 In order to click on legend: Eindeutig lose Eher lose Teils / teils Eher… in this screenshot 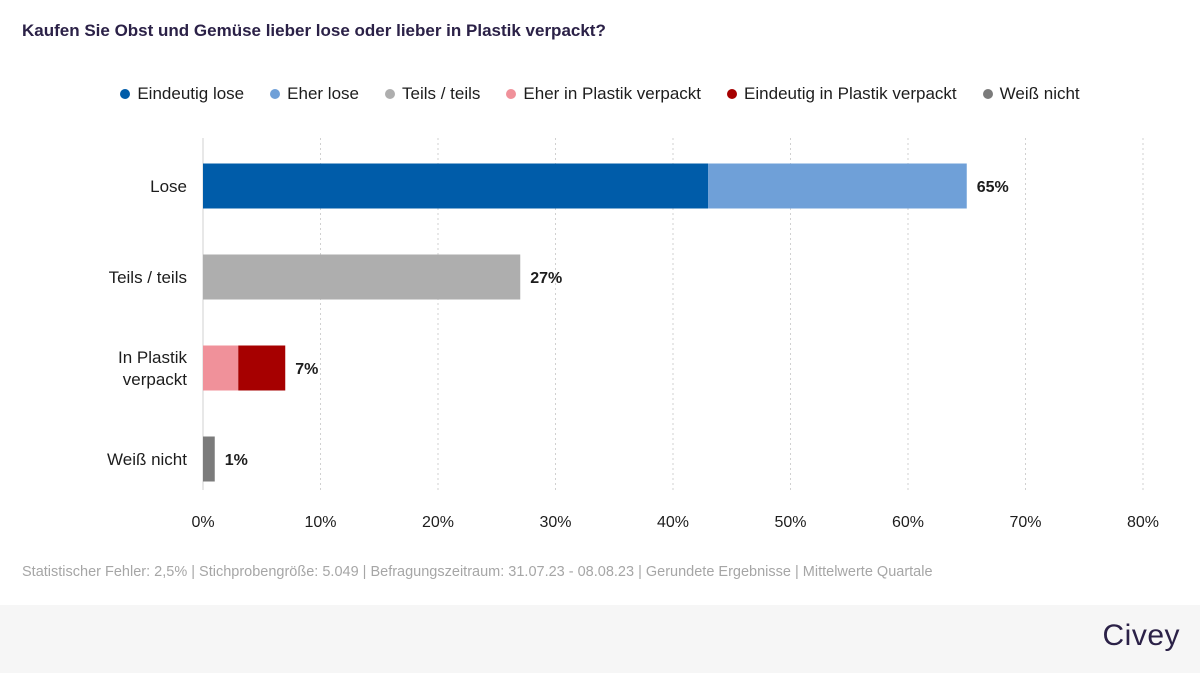, I will do `click(600, 94)`.